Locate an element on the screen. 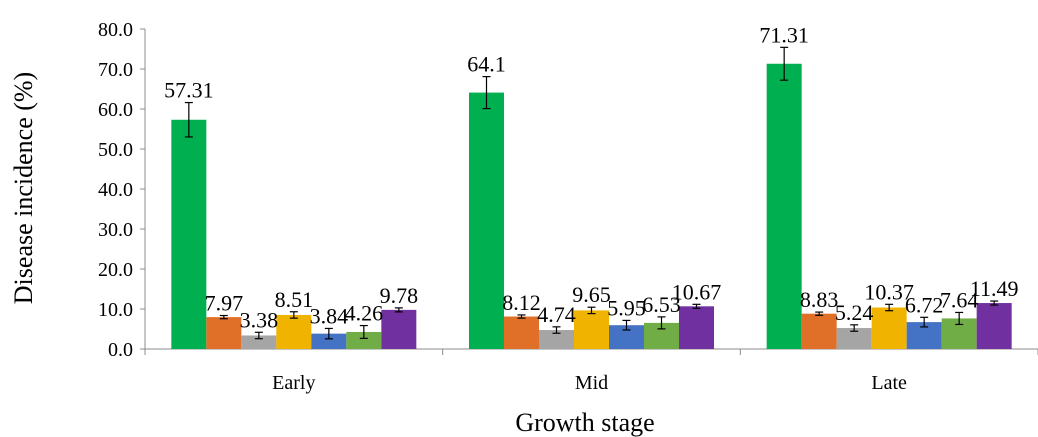 This screenshot has width=1038, height=437. data-label: 4.74 is located at coordinates (556, 314).